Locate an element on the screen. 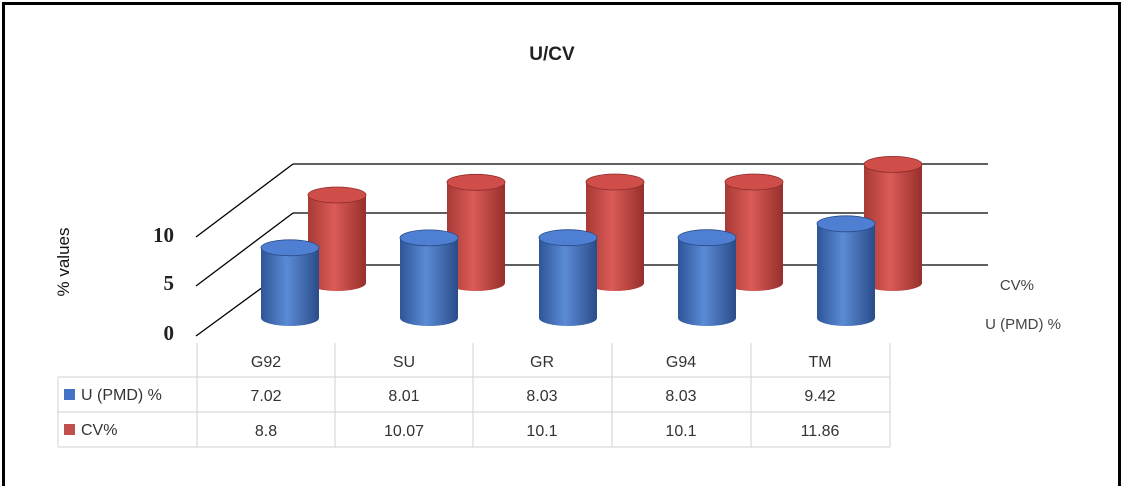 The image size is (1127, 490). data-label-cv: 10.07 is located at coordinates (404, 431).